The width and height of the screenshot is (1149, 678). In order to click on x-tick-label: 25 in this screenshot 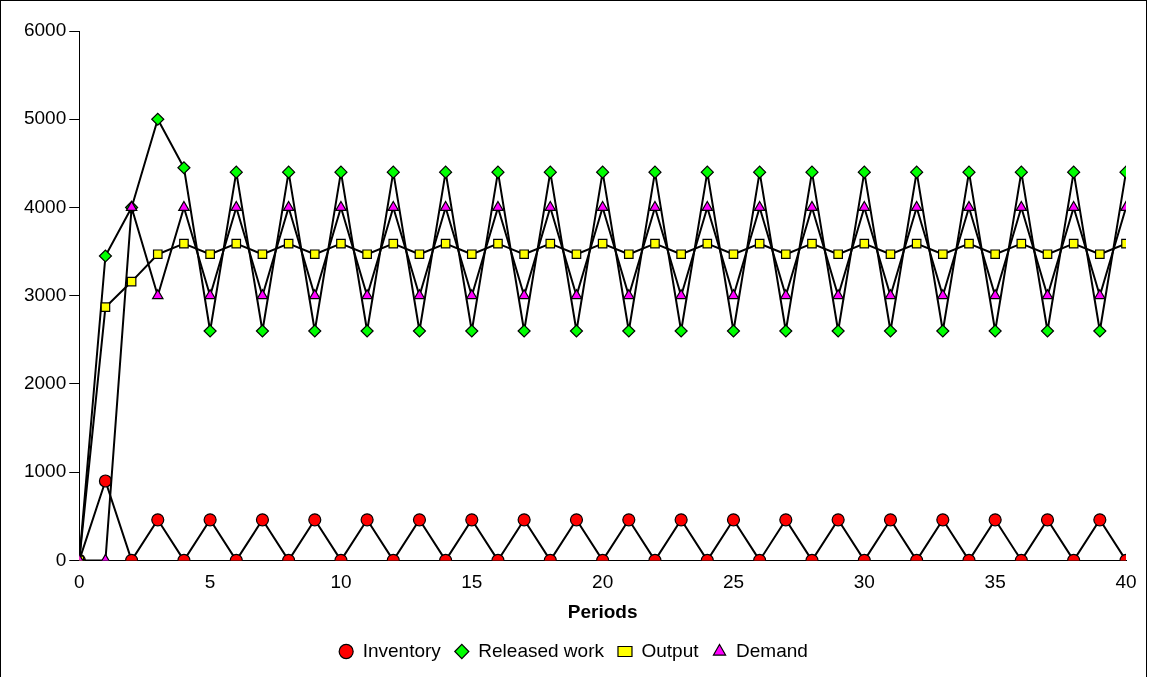, I will do `click(733, 582)`.